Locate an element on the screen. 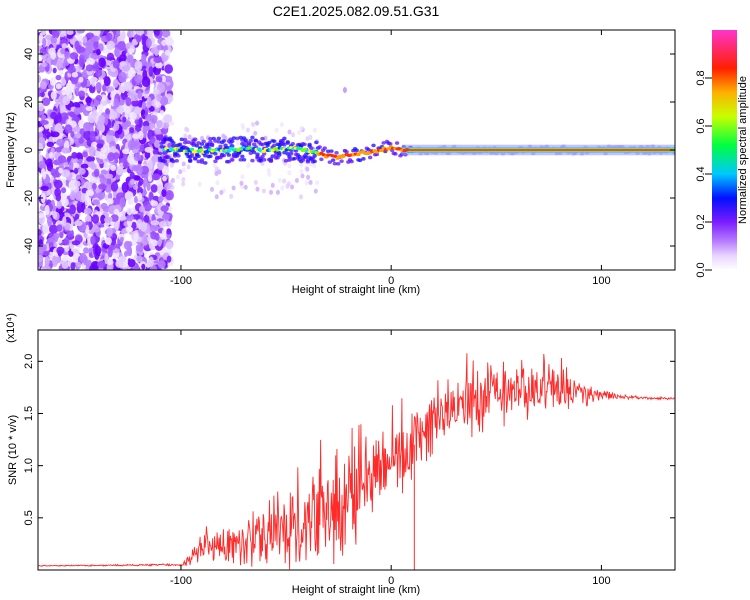 This screenshot has width=750, height=600. snr-x-tick-label: 0 is located at coordinates (391, 581).